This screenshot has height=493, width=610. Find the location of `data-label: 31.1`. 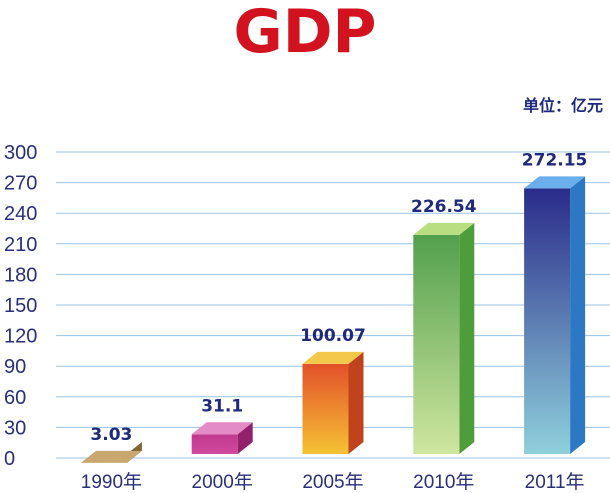

data-label: 31.1 is located at coordinates (222, 406).